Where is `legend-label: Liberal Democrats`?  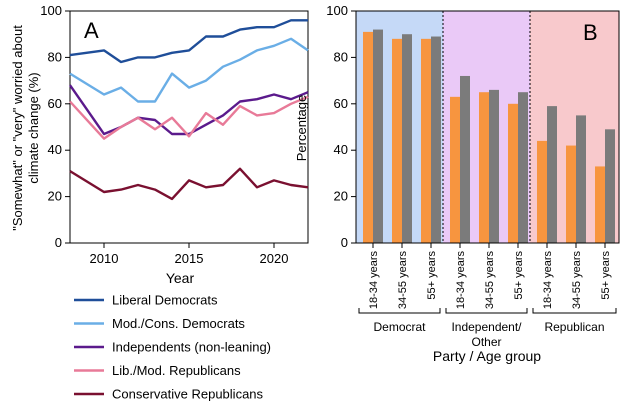 legend-label: Liberal Democrats is located at coordinates (165, 300).